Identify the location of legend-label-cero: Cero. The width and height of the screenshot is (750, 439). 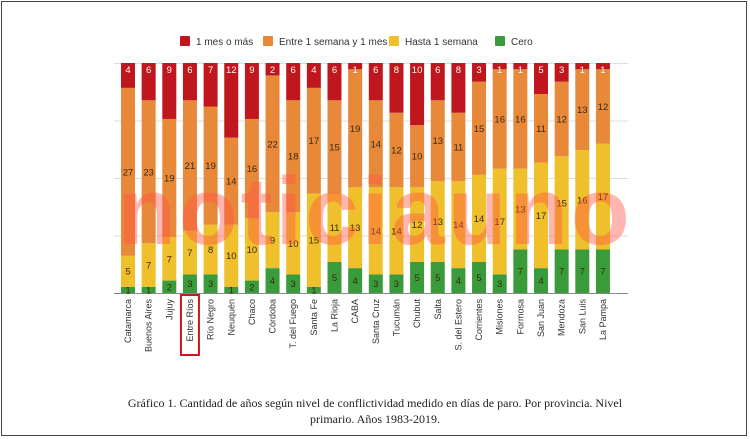
(522, 42).